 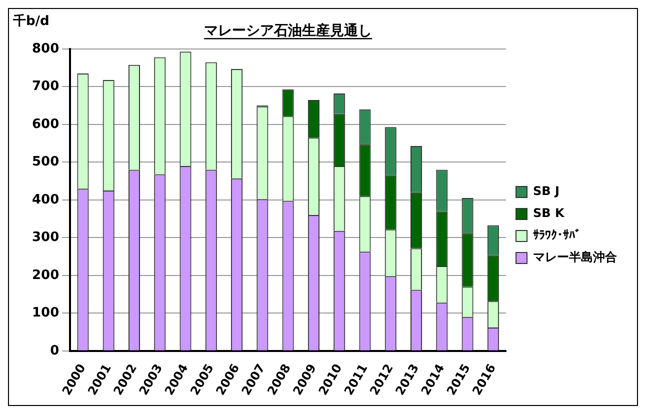 I want to click on legend-label: ｻﾗﾜｸ･ｻﾊﾞ, so click(x=557, y=235).